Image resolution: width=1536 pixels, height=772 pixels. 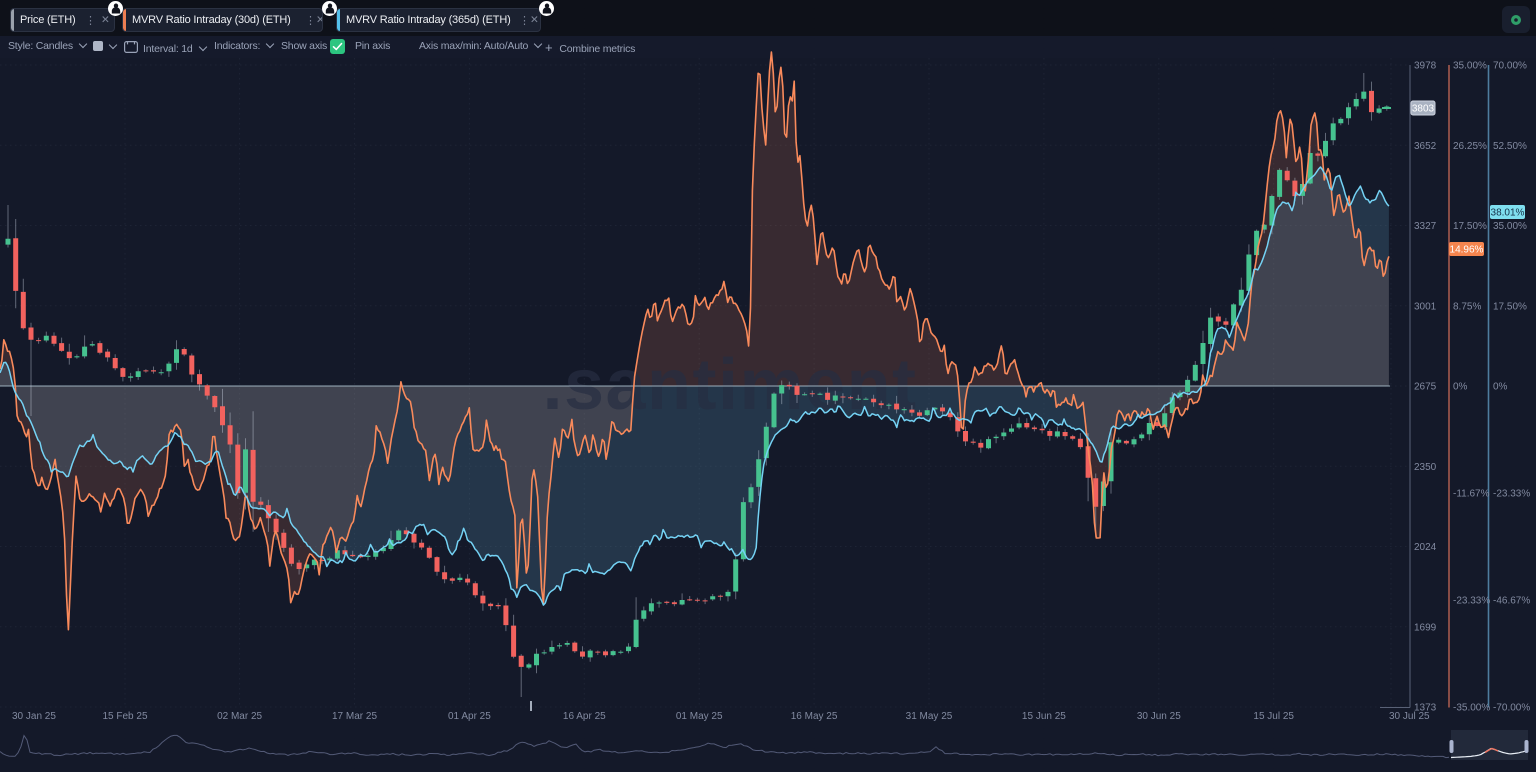 I want to click on svg-text: 70.00%, so click(x=1510, y=66).